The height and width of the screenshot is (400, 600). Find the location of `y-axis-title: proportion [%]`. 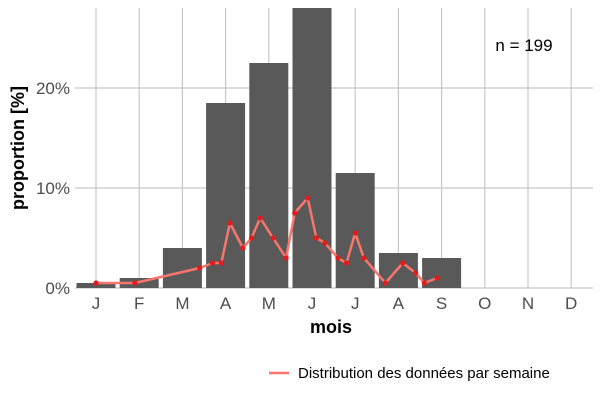

y-axis-title: proportion [%] is located at coordinates (18, 148).